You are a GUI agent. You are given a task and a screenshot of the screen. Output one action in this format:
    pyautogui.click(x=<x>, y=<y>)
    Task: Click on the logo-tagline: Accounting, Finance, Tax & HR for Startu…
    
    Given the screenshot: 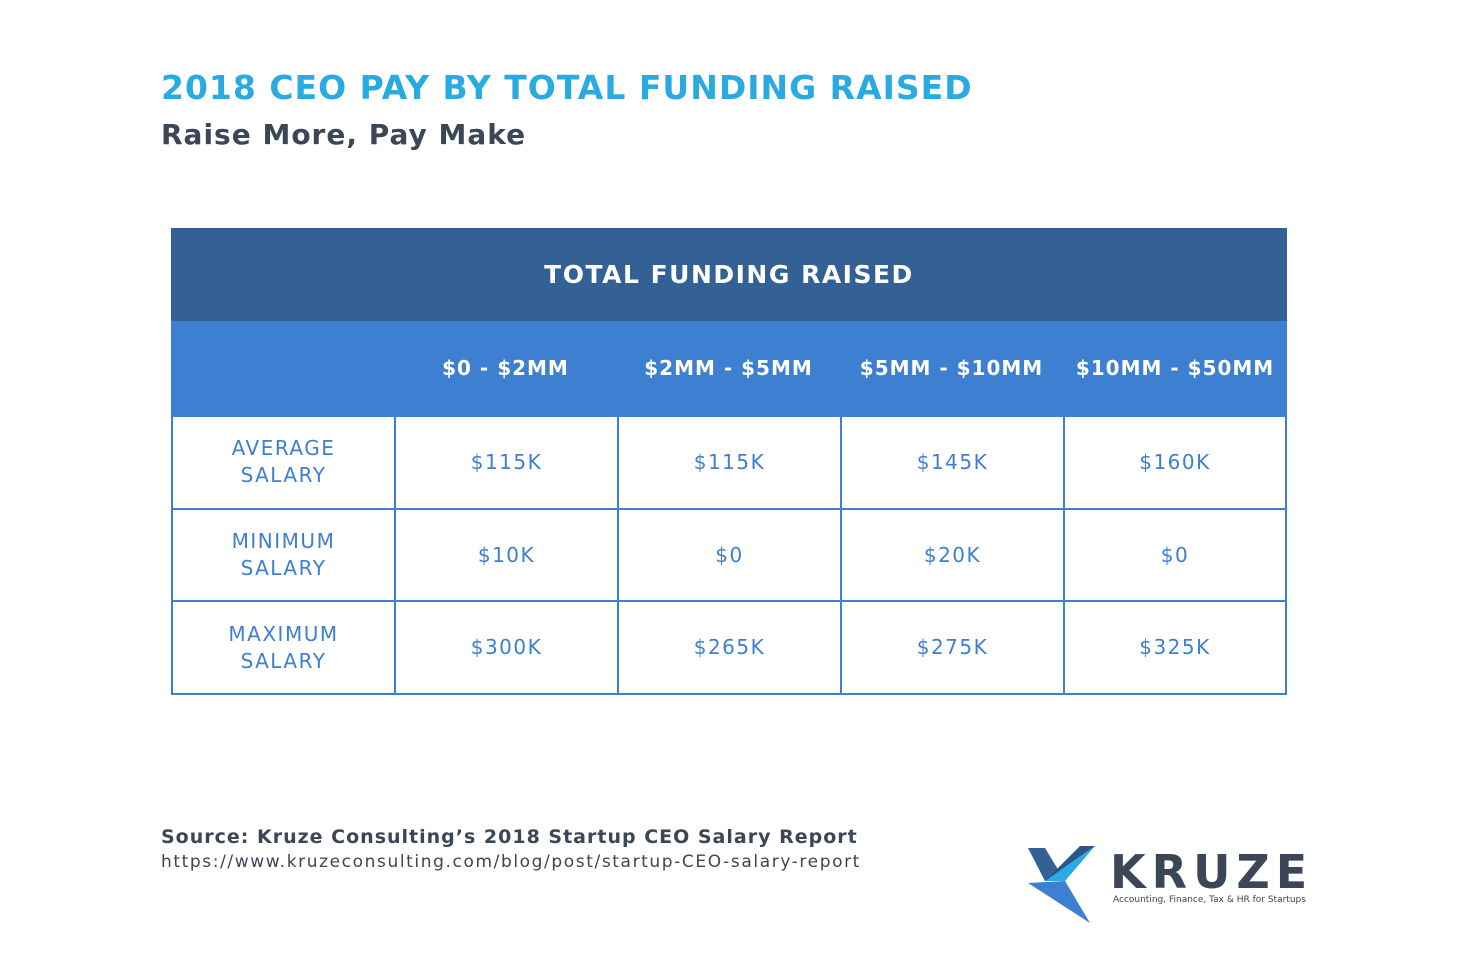 What is the action you would take?
    pyautogui.click(x=1209, y=900)
    